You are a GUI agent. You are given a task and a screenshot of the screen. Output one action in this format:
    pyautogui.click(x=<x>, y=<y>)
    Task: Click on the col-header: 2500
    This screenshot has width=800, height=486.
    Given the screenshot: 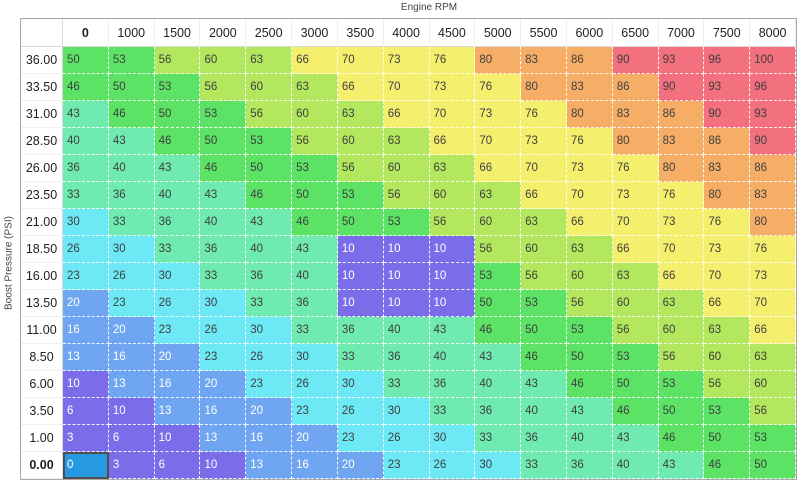 What is the action you would take?
    pyautogui.click(x=269, y=33)
    